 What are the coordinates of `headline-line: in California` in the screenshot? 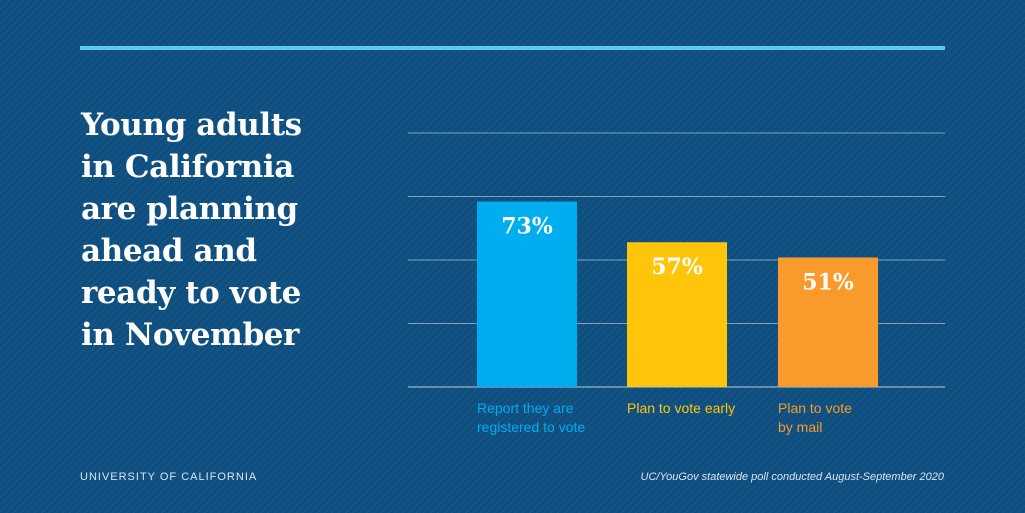 It's located at (187, 167).